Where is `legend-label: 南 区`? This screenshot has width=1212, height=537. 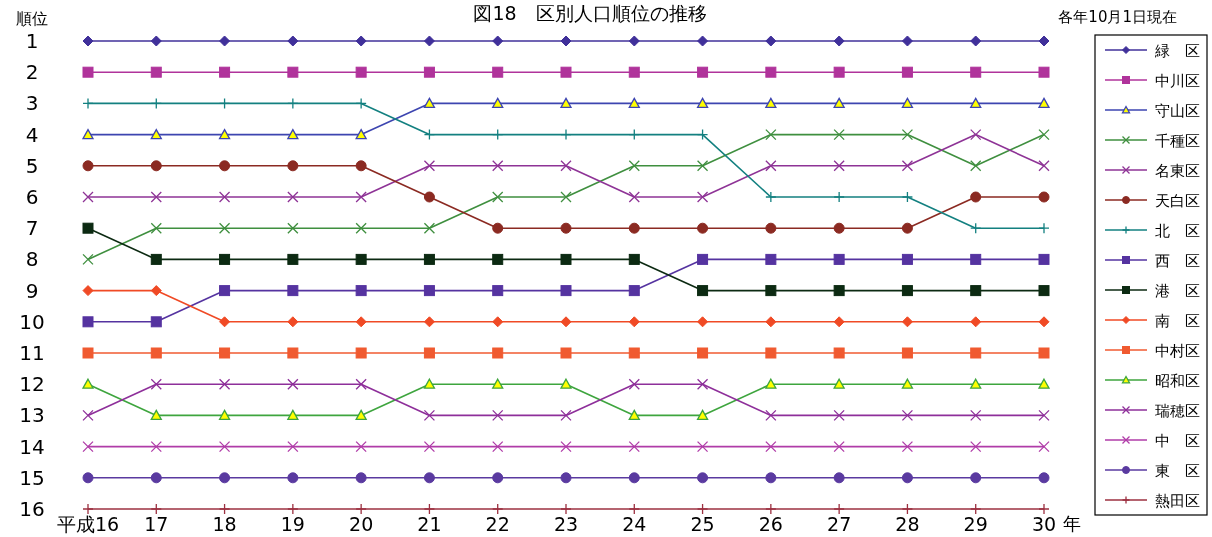
legend-label: 南 区 is located at coordinates (1177, 321).